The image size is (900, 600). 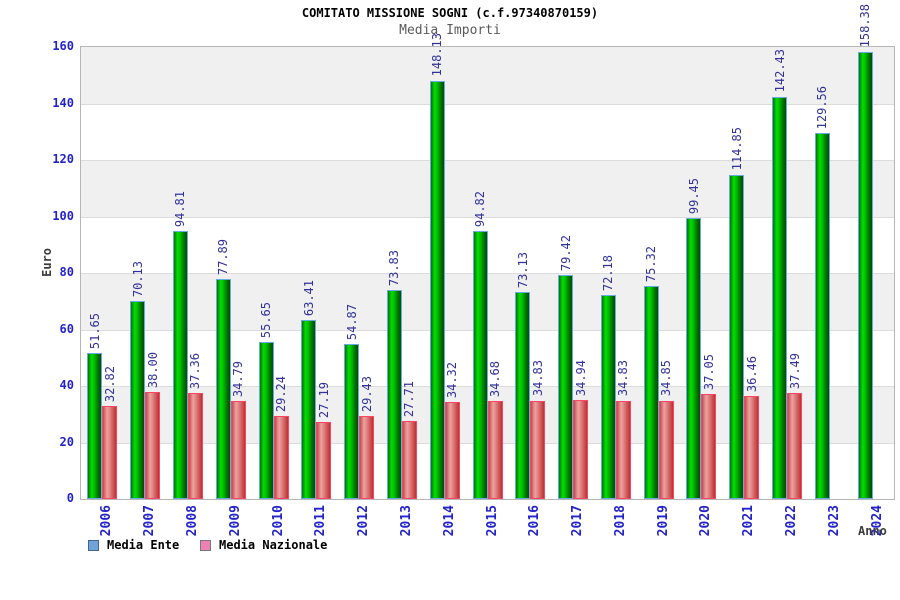 What do you see at coordinates (538, 449) in the screenshot?
I see `bar-media-nazionale-2016` at bounding box center [538, 449].